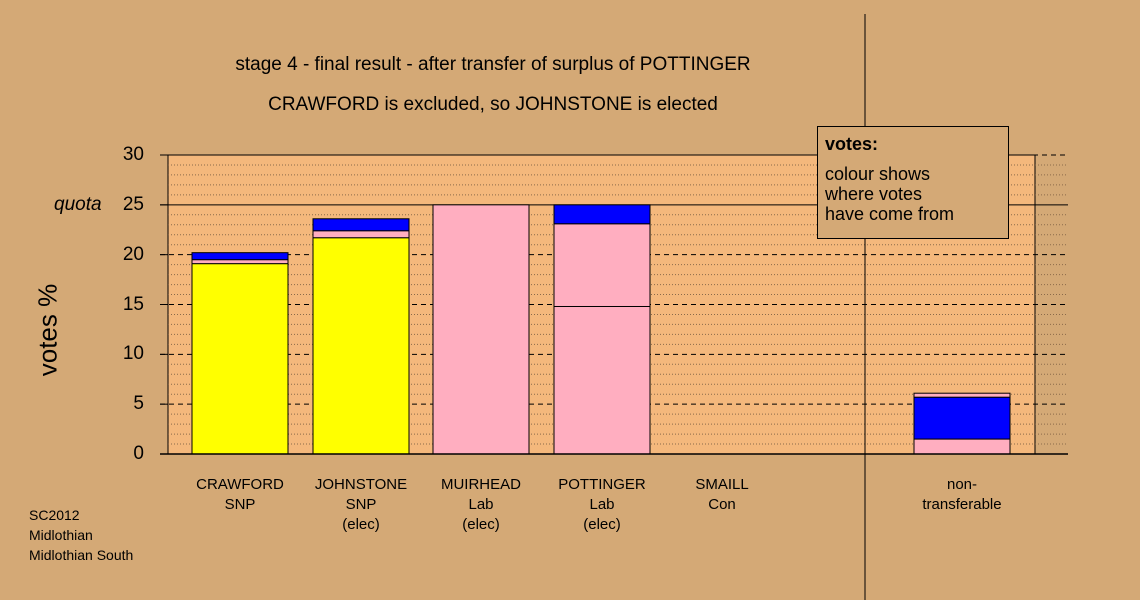 The width and height of the screenshot is (1140, 600). What do you see at coordinates (722, 484) in the screenshot?
I see `category-label-line: SMAILL` at bounding box center [722, 484].